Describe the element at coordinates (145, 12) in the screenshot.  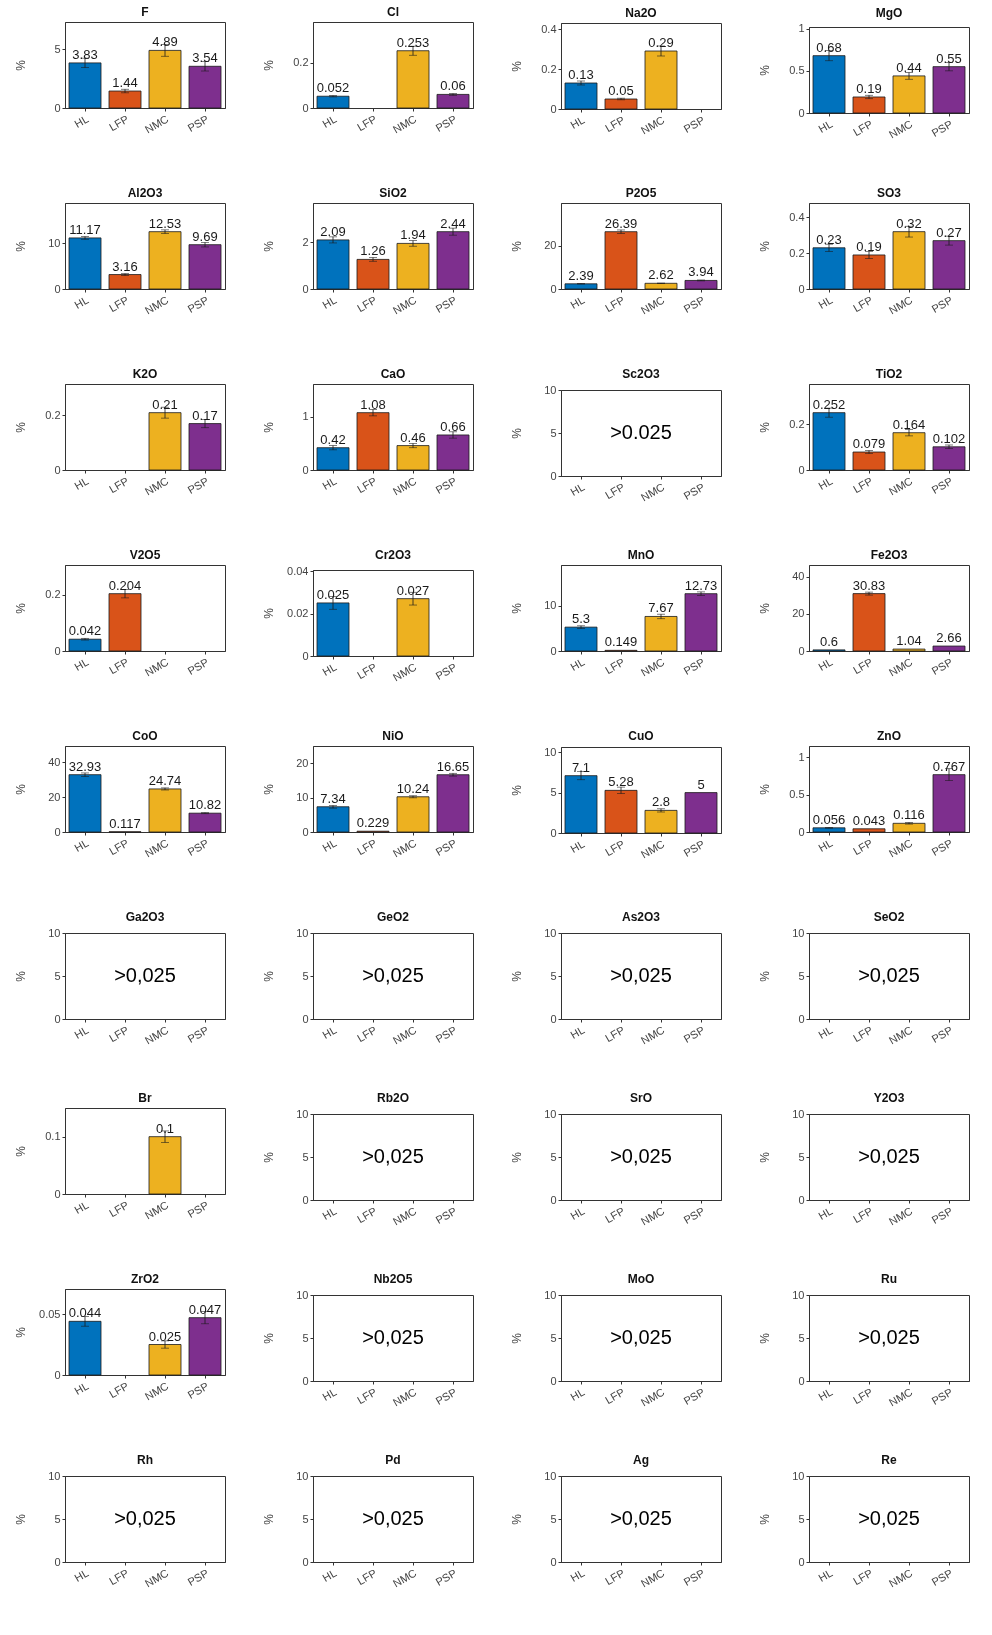
I see `chart-title: F` at that location.